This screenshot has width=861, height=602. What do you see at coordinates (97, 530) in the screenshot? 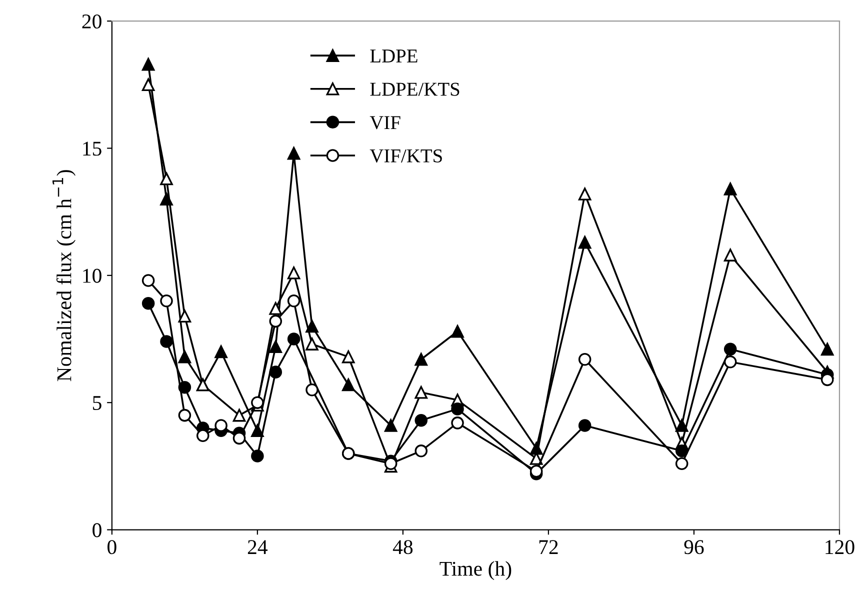
I see `y-tick-label: 0` at bounding box center [97, 530].